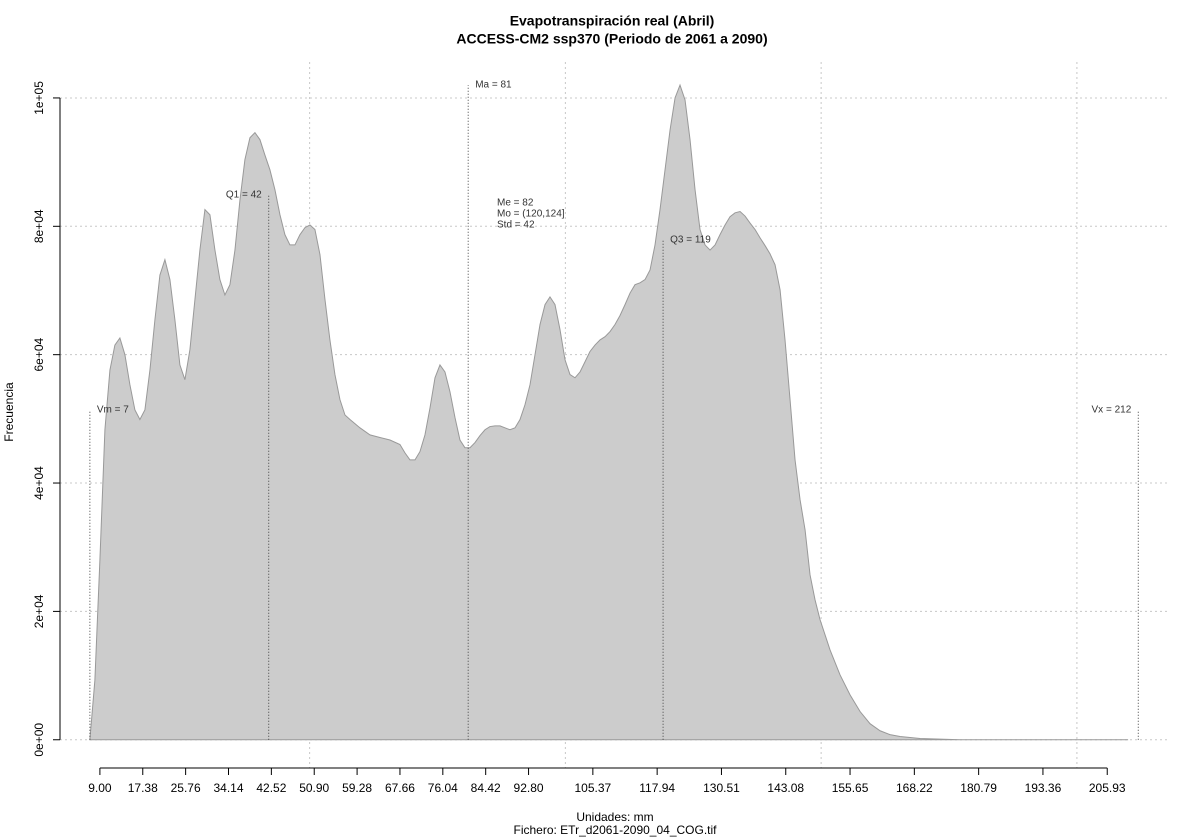 Image resolution: width=1200 pixels, height=840 pixels. I want to click on x-tick-label: 168.22, so click(914, 788).